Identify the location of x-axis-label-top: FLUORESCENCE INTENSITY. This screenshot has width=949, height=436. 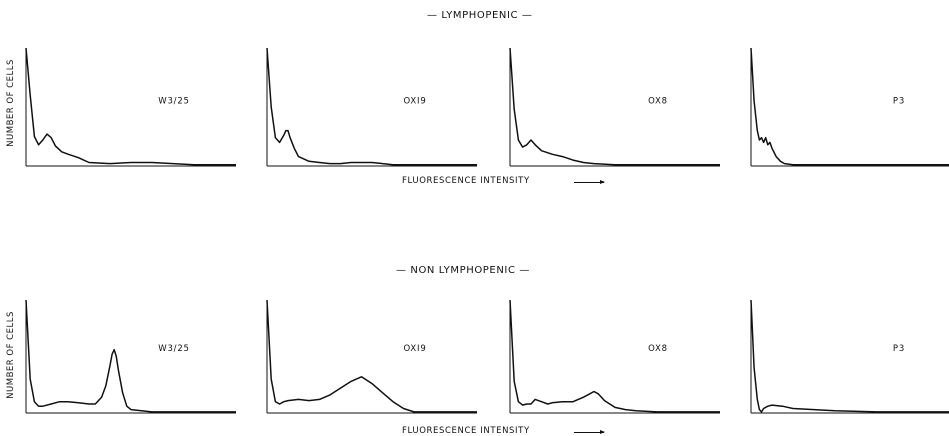
(466, 181).